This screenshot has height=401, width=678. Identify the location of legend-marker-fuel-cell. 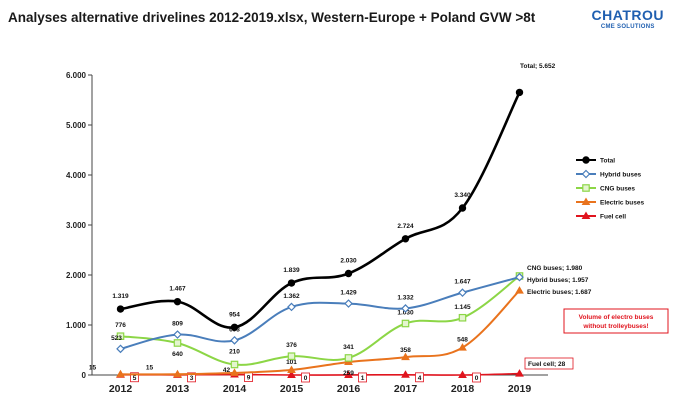
(586, 215).